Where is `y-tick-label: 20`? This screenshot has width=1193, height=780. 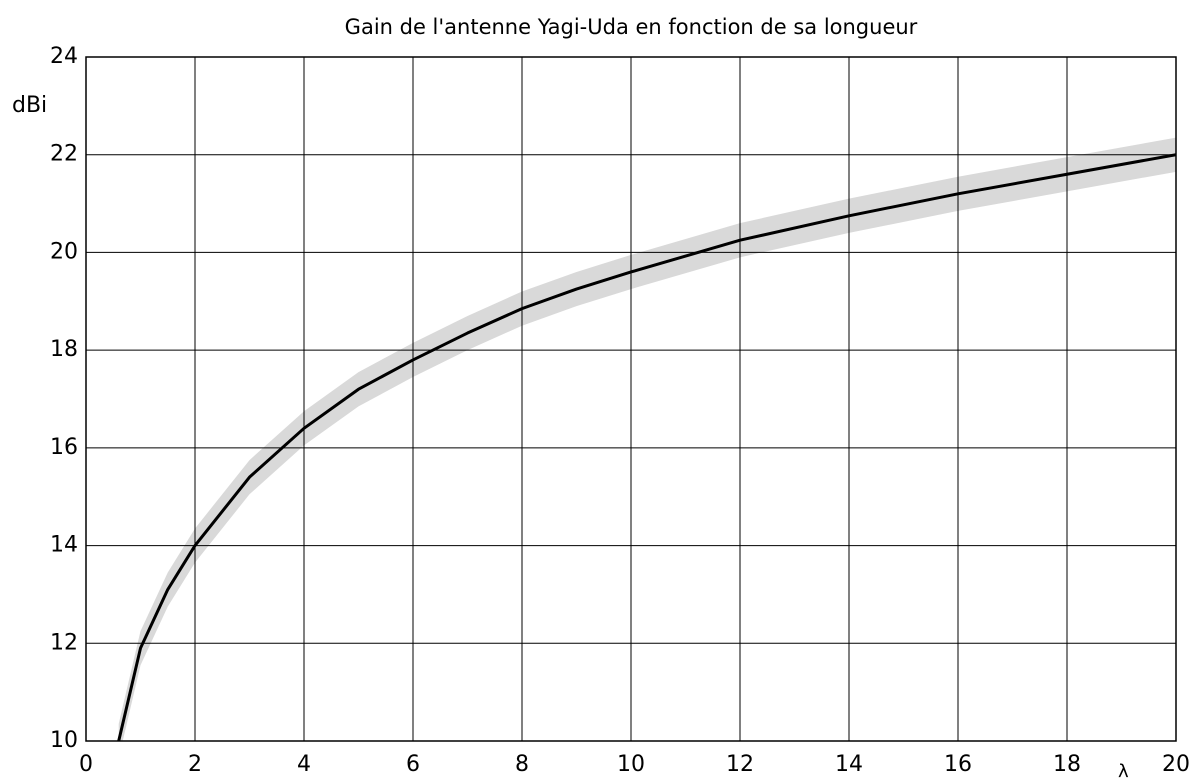
y-tick-label: 20 is located at coordinates (64, 251).